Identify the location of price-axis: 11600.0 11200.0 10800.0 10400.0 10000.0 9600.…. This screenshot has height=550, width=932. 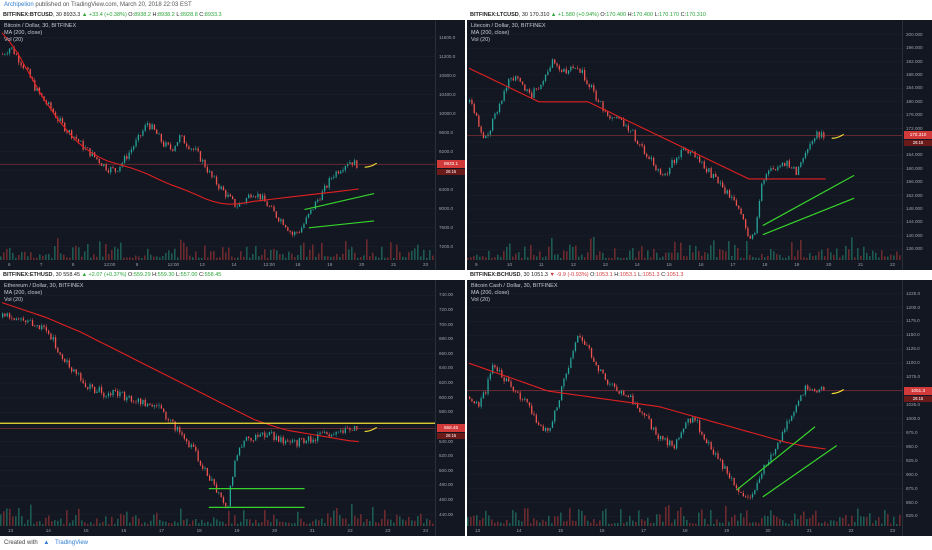
(450, 145).